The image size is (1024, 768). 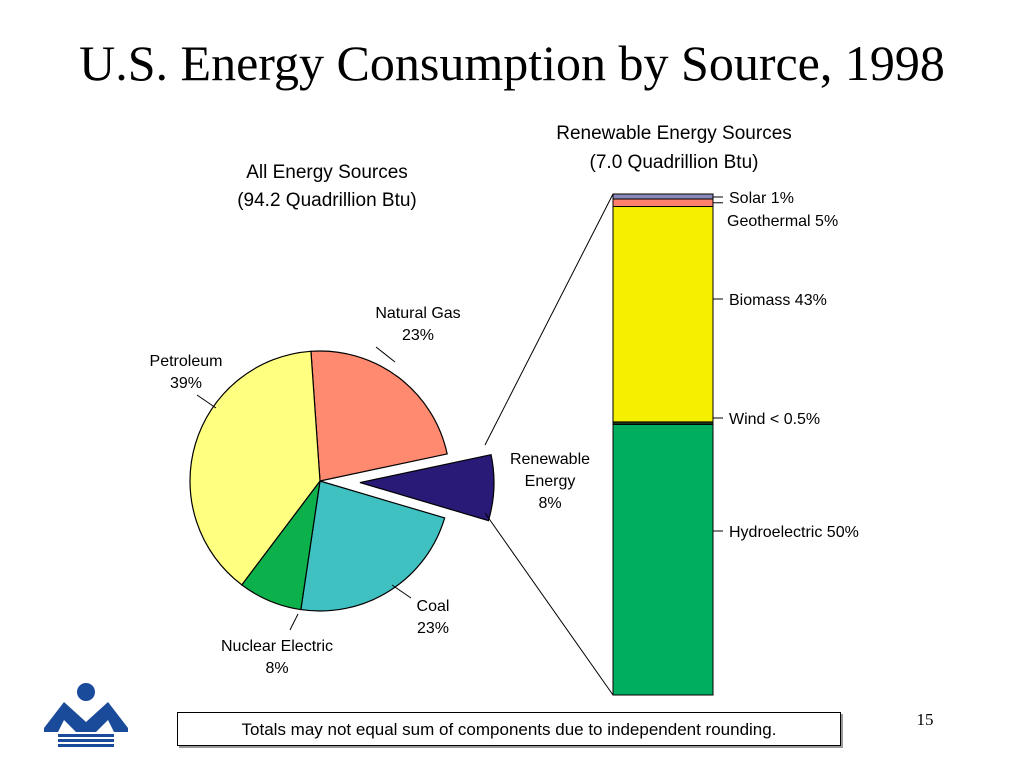 What do you see at coordinates (549, 604) in the screenshot?
I see `connector-bottom` at bounding box center [549, 604].